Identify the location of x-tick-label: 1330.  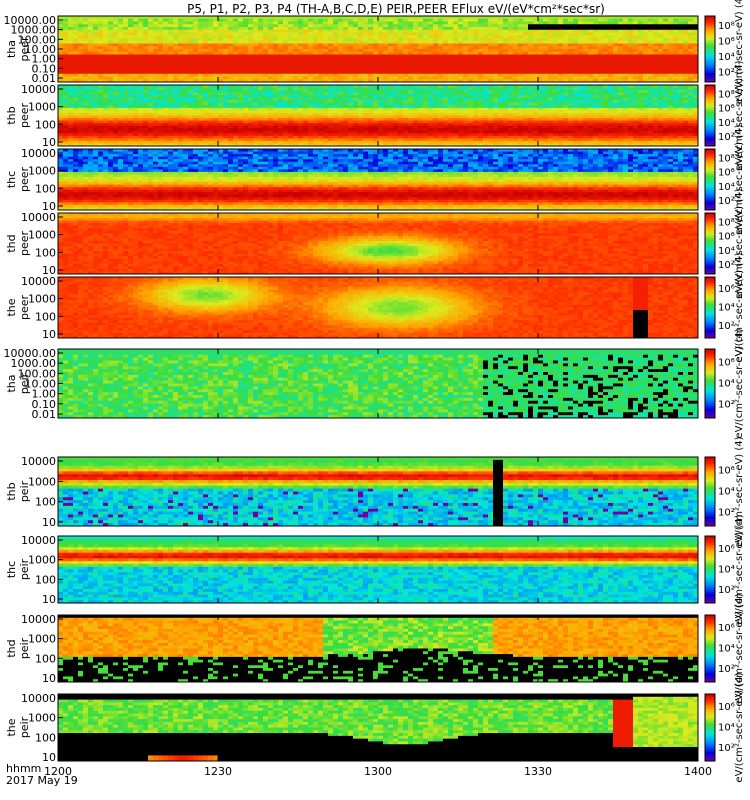
(538, 771).